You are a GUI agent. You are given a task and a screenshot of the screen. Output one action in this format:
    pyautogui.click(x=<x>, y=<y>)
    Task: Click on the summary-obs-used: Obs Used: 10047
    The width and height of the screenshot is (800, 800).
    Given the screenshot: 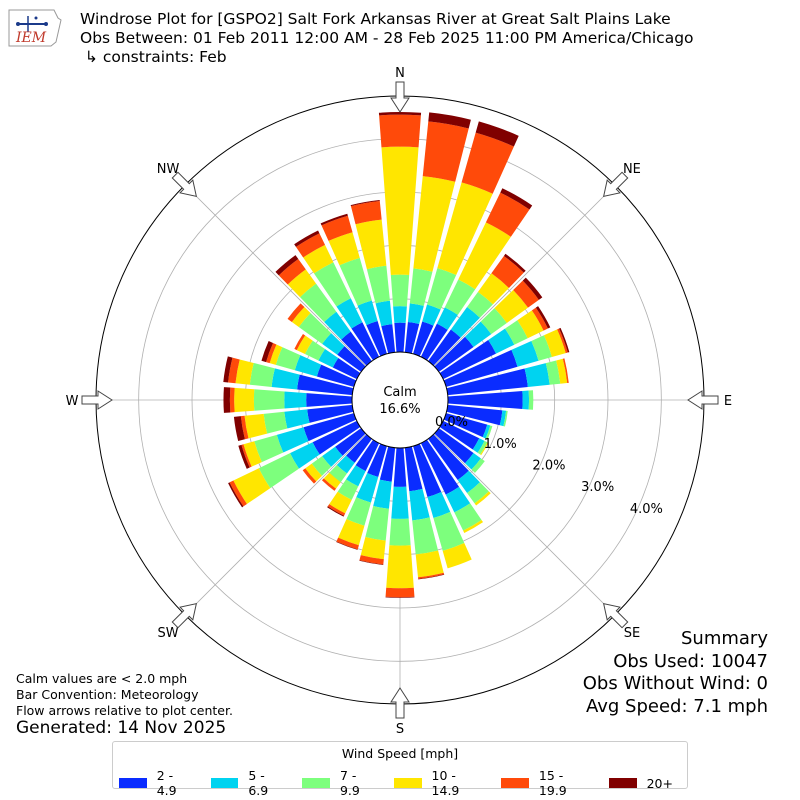 What is the action you would take?
    pyautogui.click(x=690, y=661)
    